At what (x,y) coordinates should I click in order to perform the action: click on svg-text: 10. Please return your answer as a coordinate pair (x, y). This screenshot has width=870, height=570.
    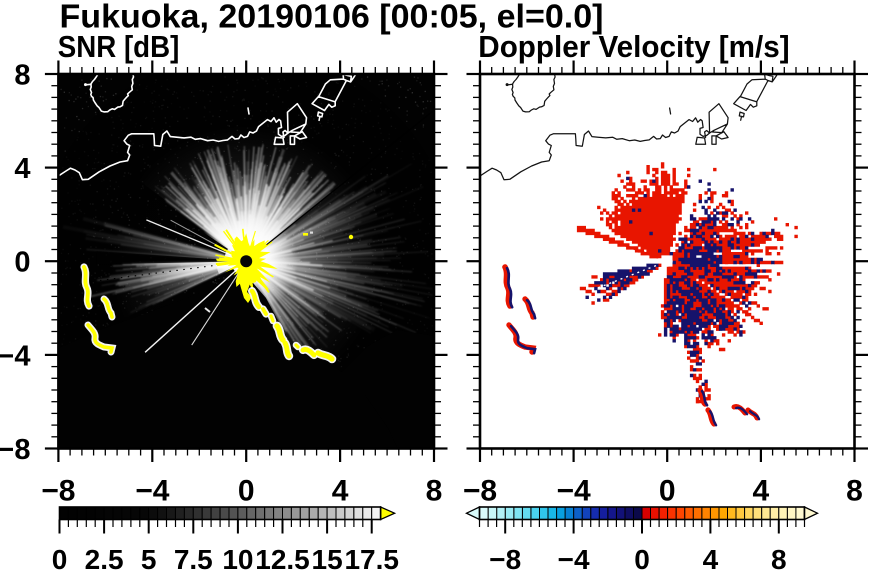
    Looking at the image, I should click on (237, 557).